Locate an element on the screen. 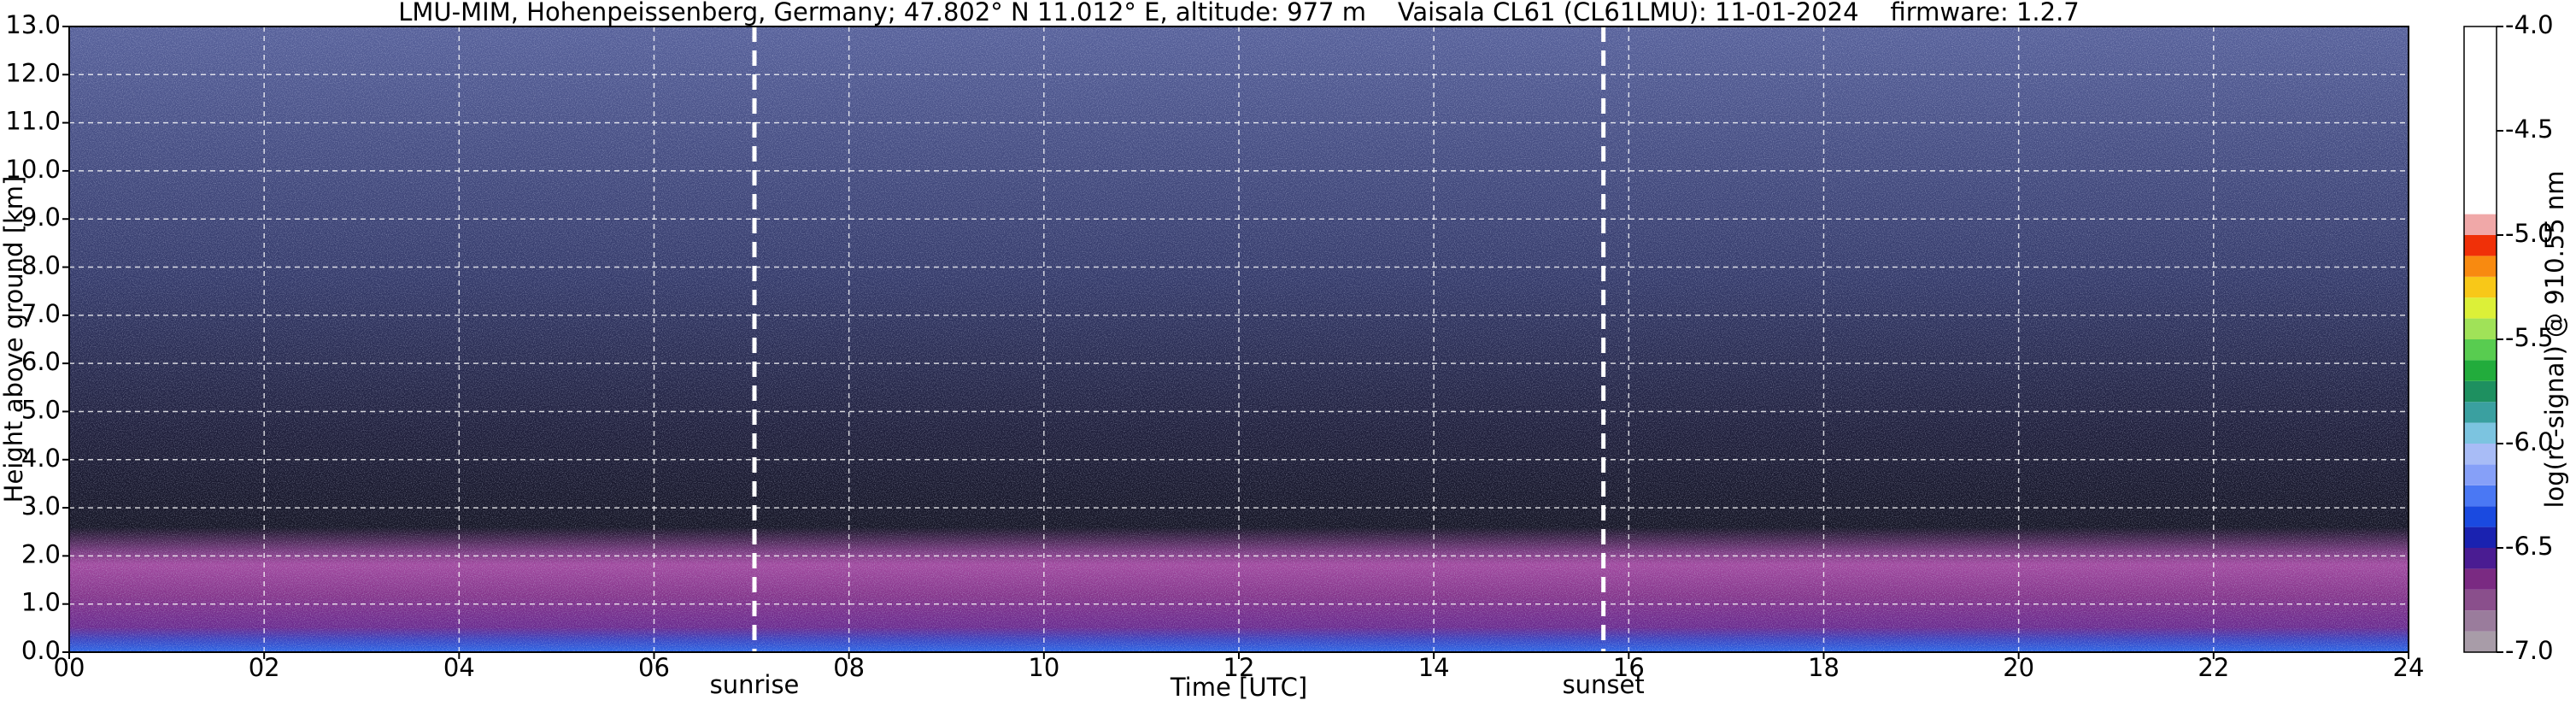 The image size is (2576, 706). colorbar-tick-label: -5.5 is located at coordinates (2529, 337).